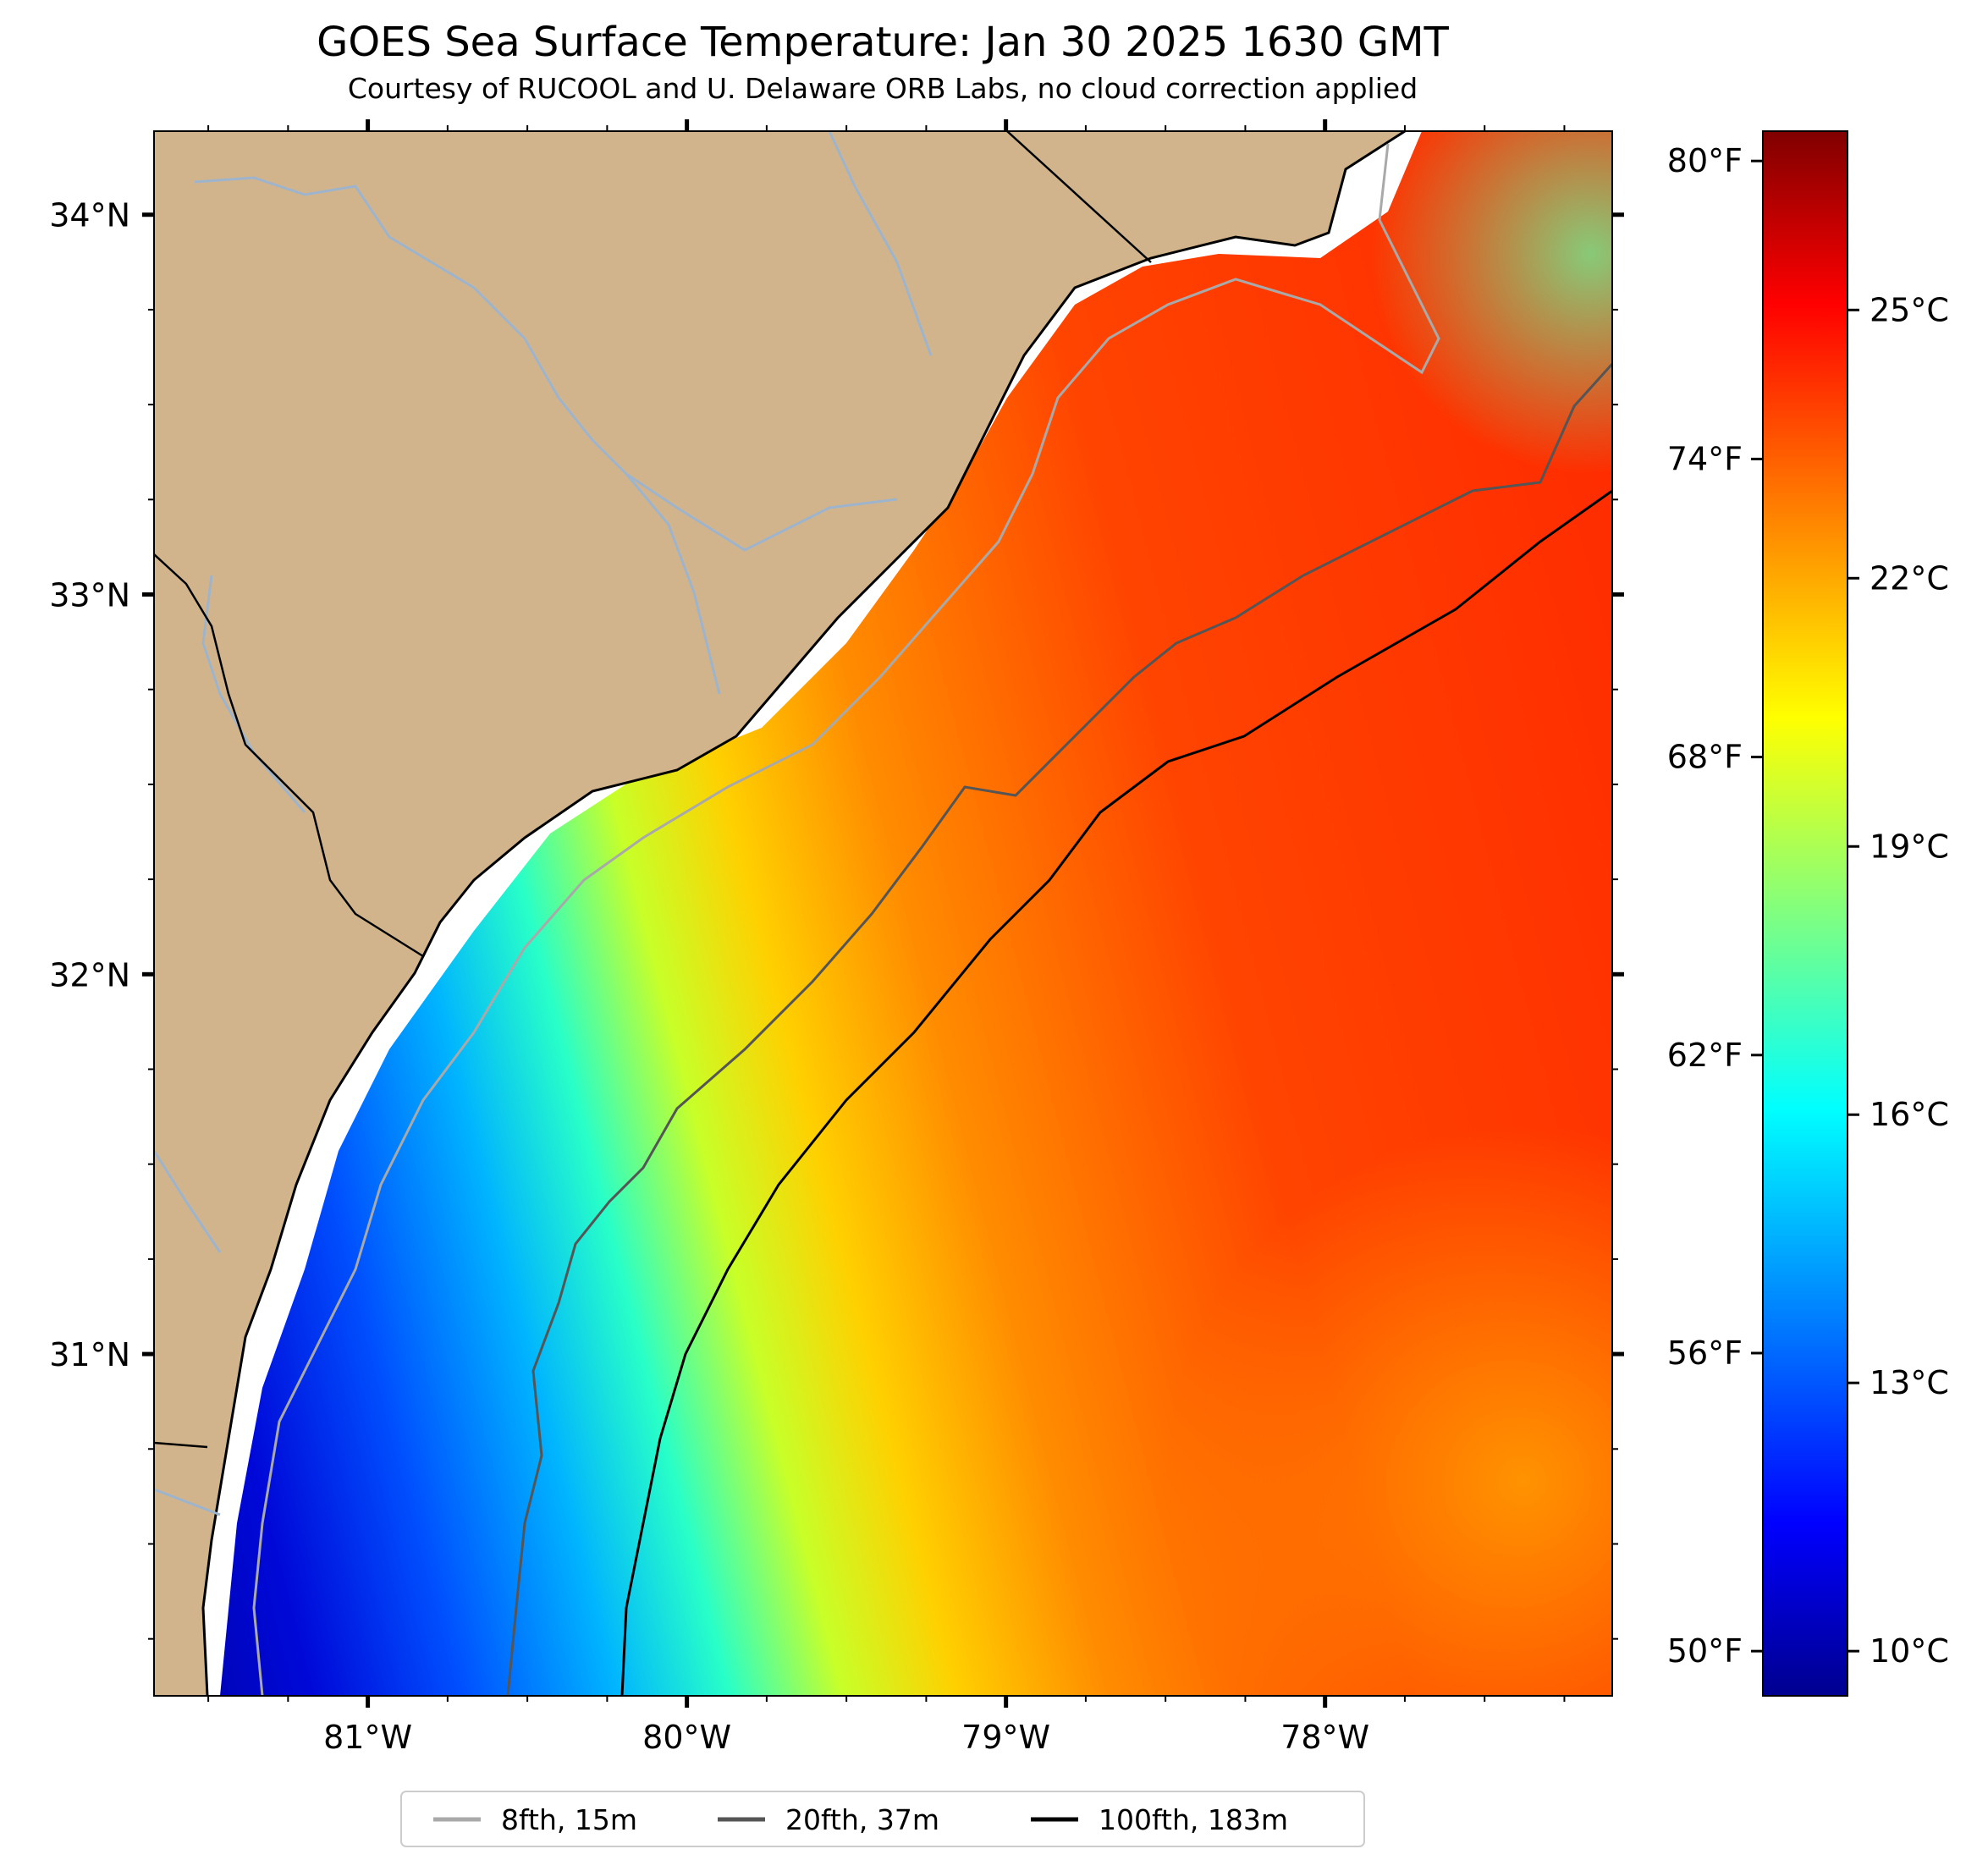 Image resolution: width=1988 pixels, height=1871 pixels. Describe the element at coordinates (1705, 758) in the screenshot. I see `fahrenheit-tick-label: 68°F` at that location.